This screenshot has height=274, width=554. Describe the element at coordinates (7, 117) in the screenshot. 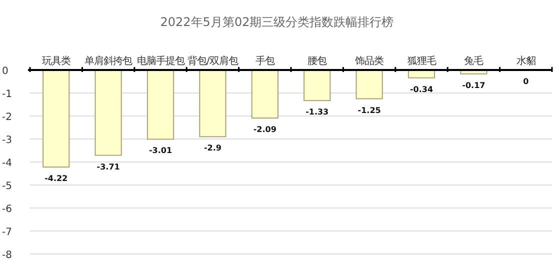

I see `y-tick-label: -2` at that location.